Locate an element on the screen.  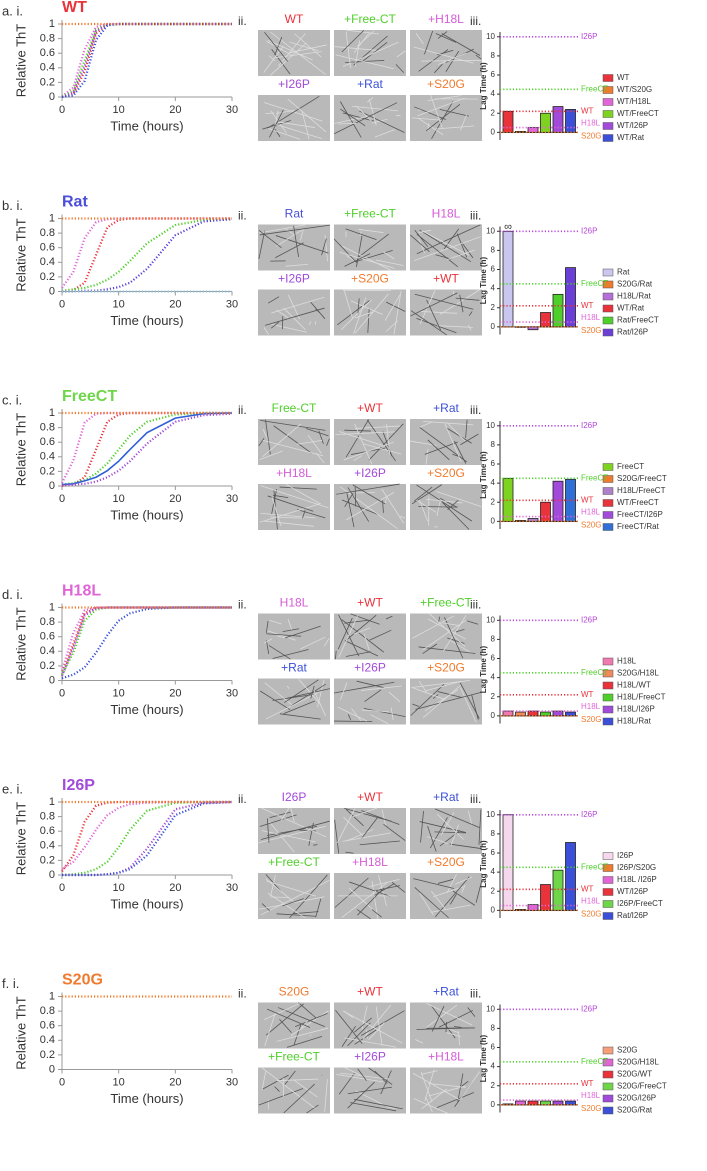
micrograph-label: Free-CT is located at coordinates (294, 408).